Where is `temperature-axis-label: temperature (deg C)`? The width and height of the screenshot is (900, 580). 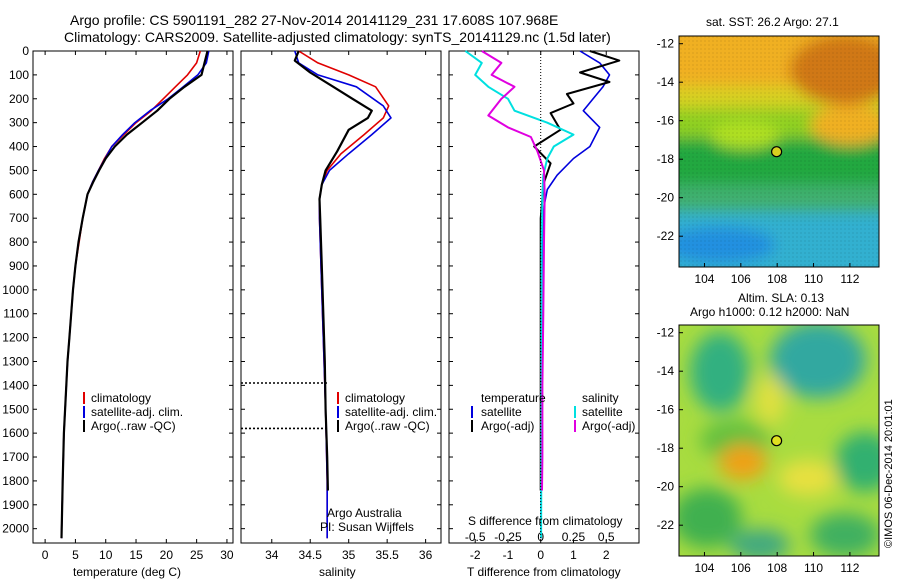 temperature-axis-label: temperature (deg C) is located at coordinates (127, 572).